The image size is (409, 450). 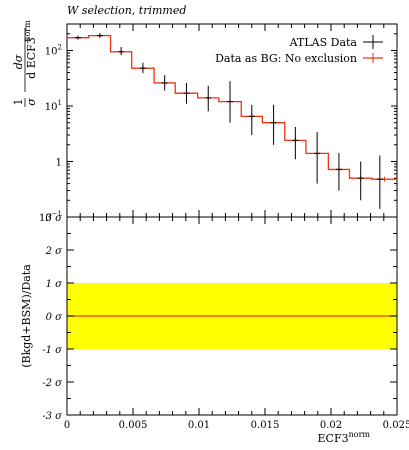 I want to click on x-axis-label: ECF3norm, so click(x=344, y=437).